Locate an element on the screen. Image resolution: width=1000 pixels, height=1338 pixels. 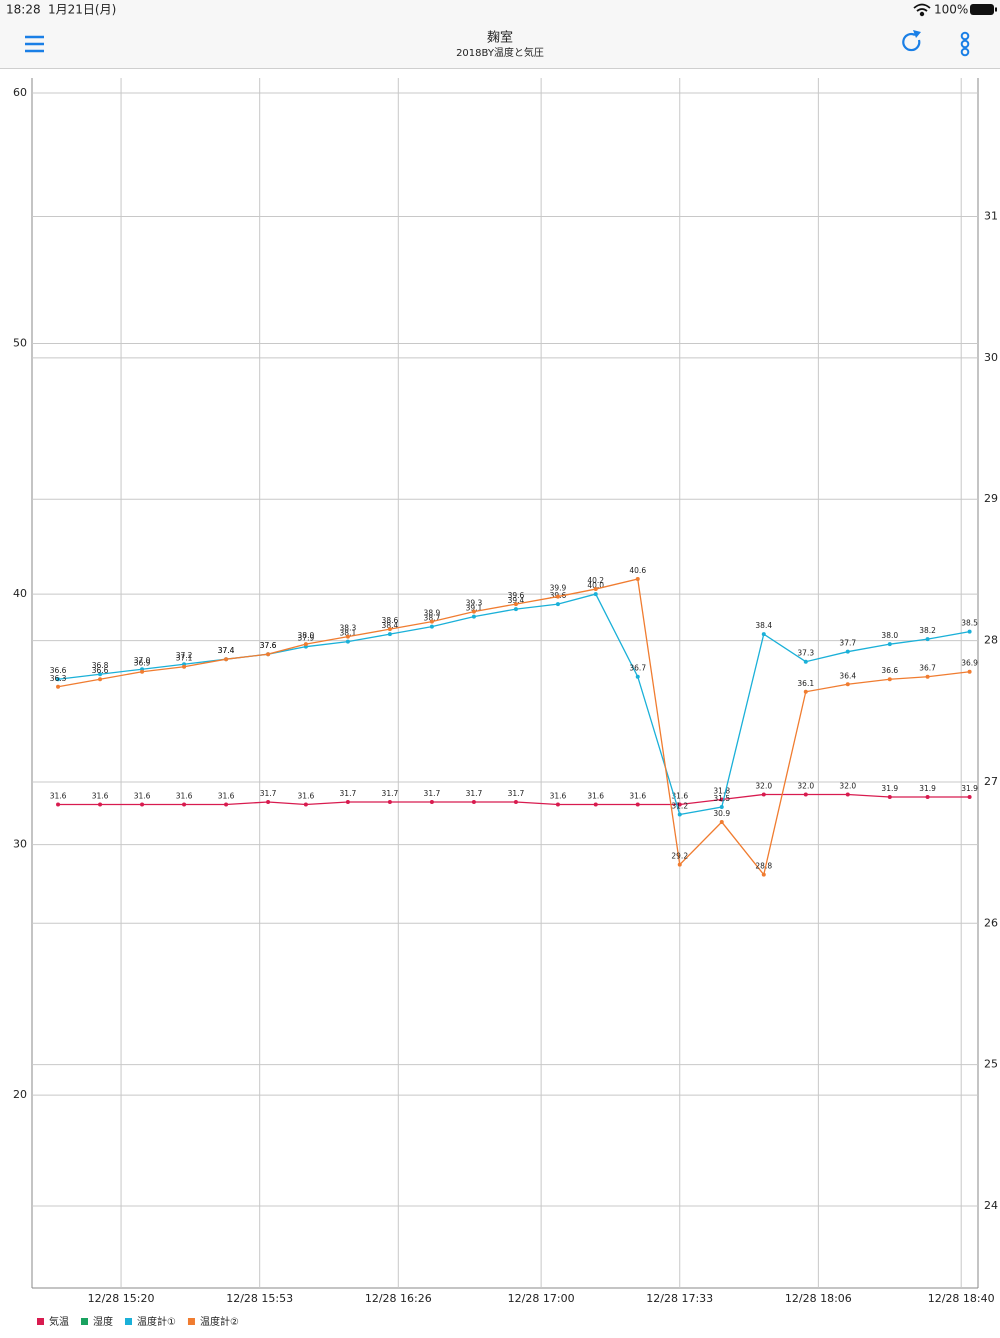
y-tick-label: 20 is located at coordinates (20, 1094).